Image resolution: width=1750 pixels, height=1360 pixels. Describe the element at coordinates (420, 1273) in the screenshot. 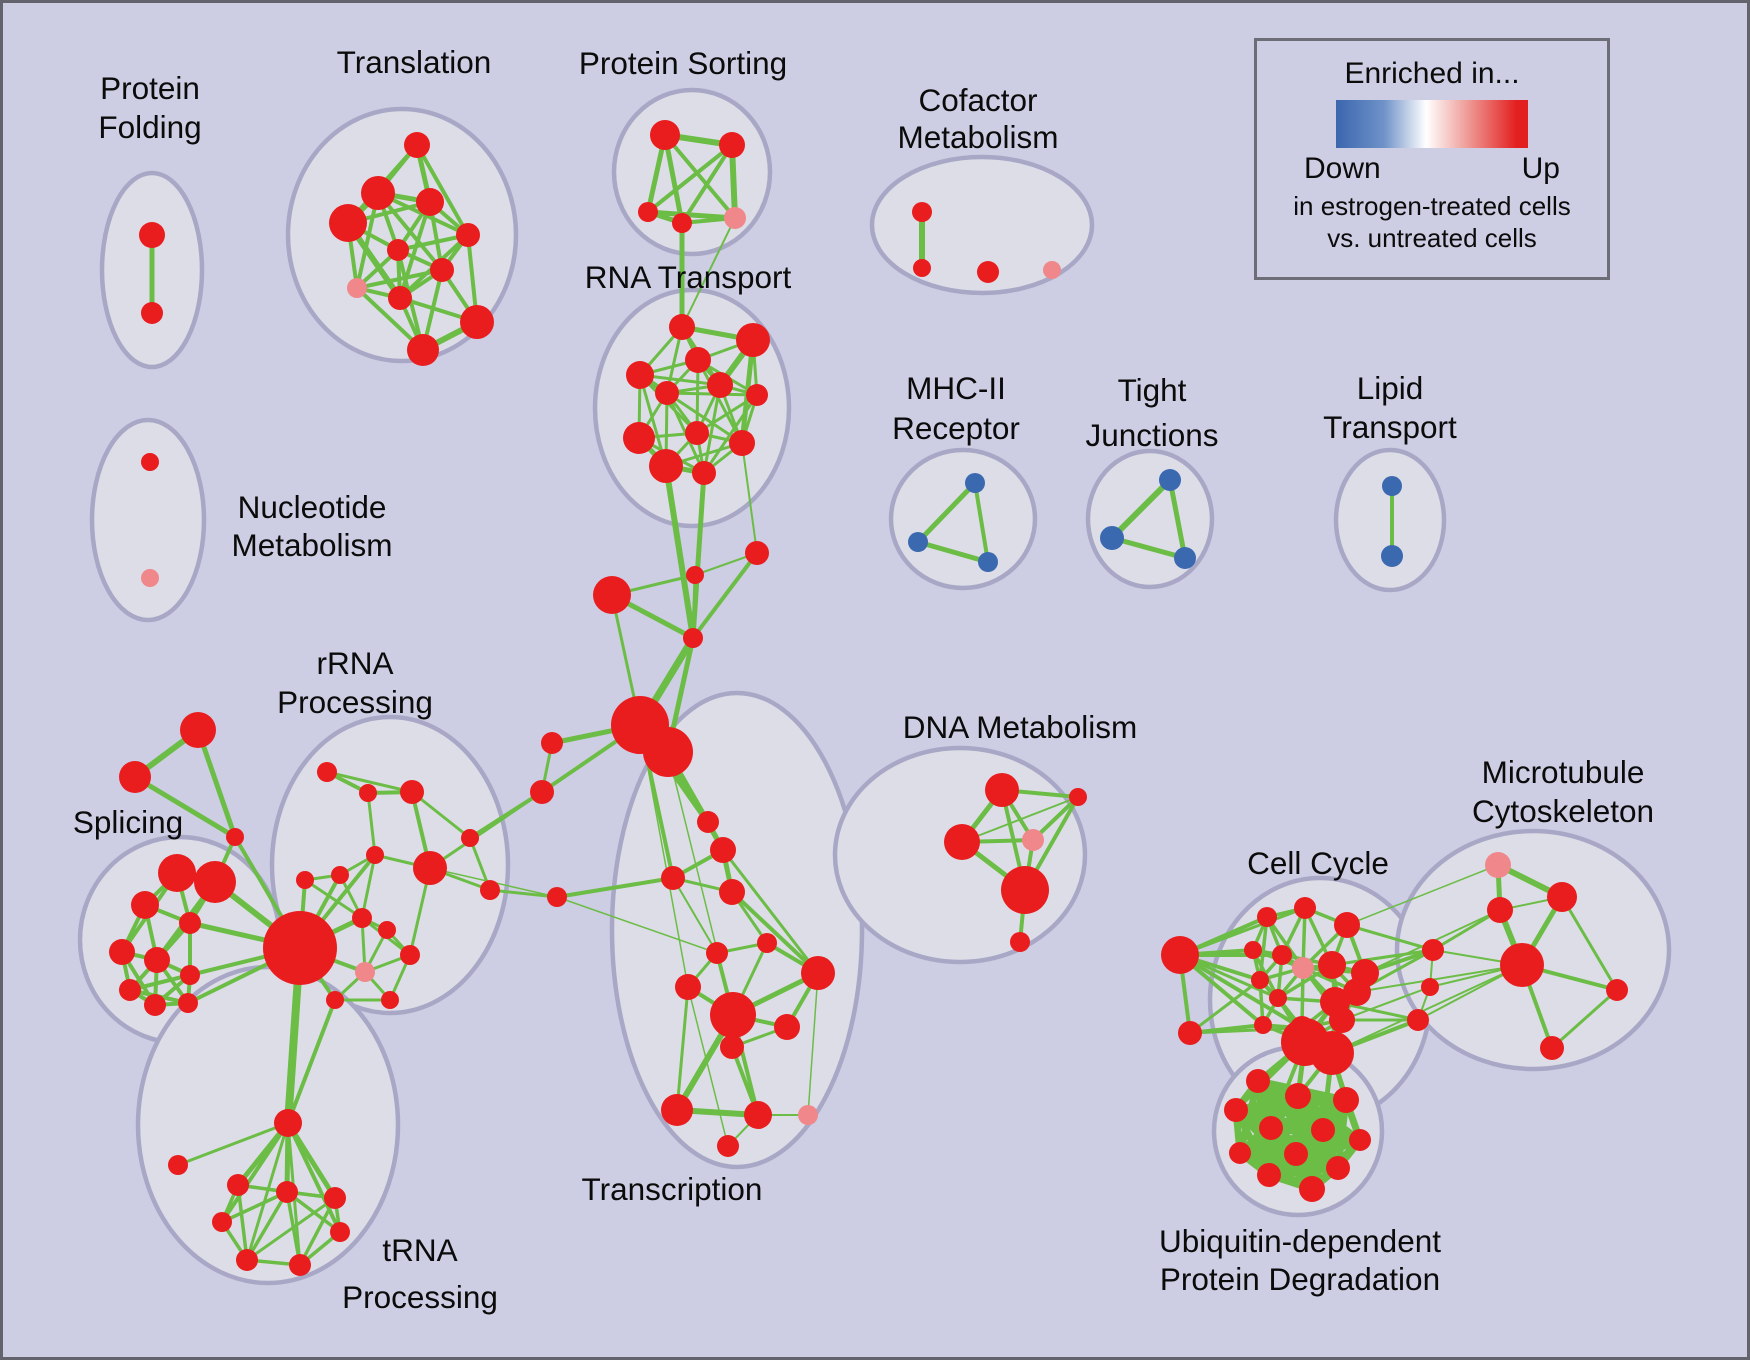

I see `cluster-tn-label: tRNA Processing` at that location.